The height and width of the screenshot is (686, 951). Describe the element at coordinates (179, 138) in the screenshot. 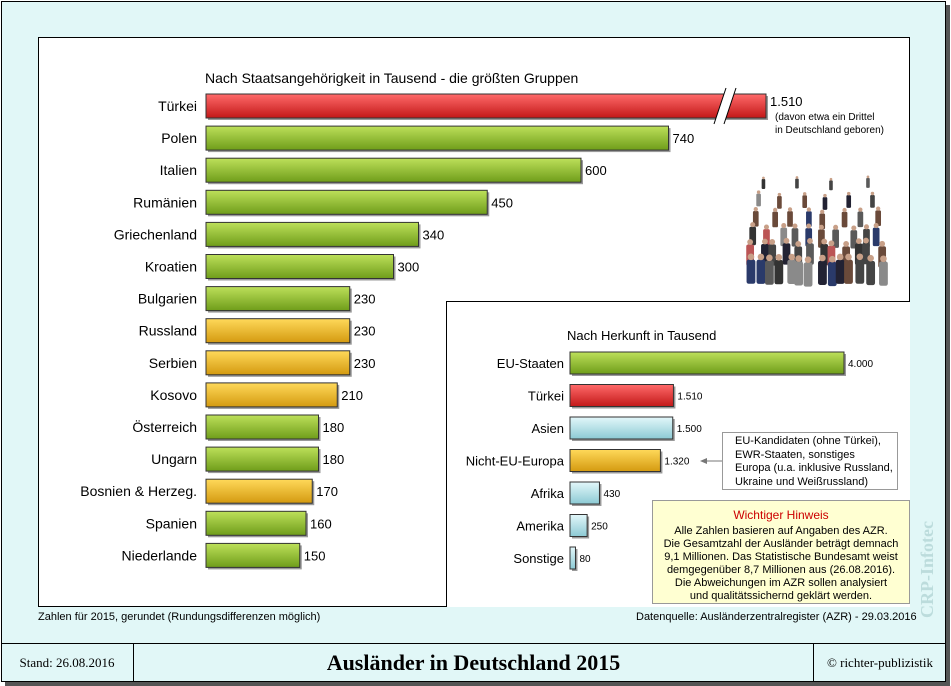

I see `category-label: Polen` at that location.